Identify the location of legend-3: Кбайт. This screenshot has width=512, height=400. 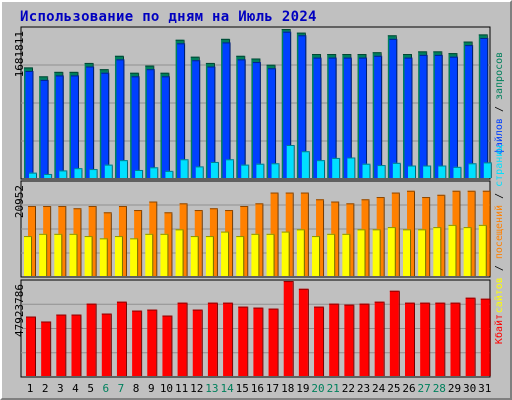
(499, 329).